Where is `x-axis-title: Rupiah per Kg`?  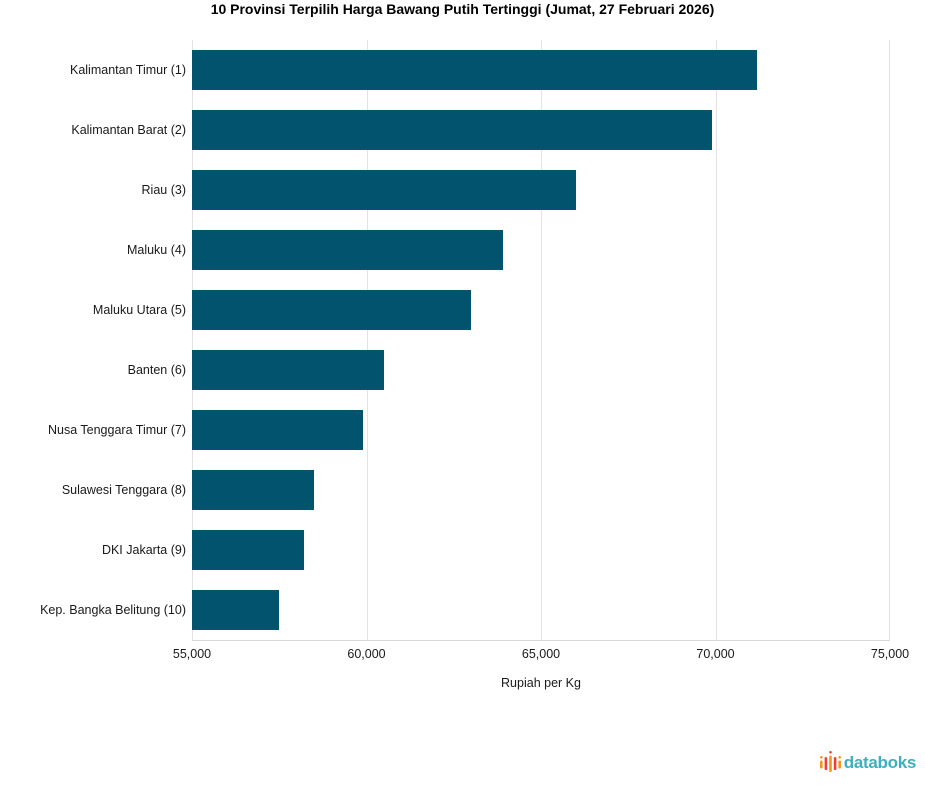
x-axis-title: Rupiah per Kg is located at coordinates (541, 683).